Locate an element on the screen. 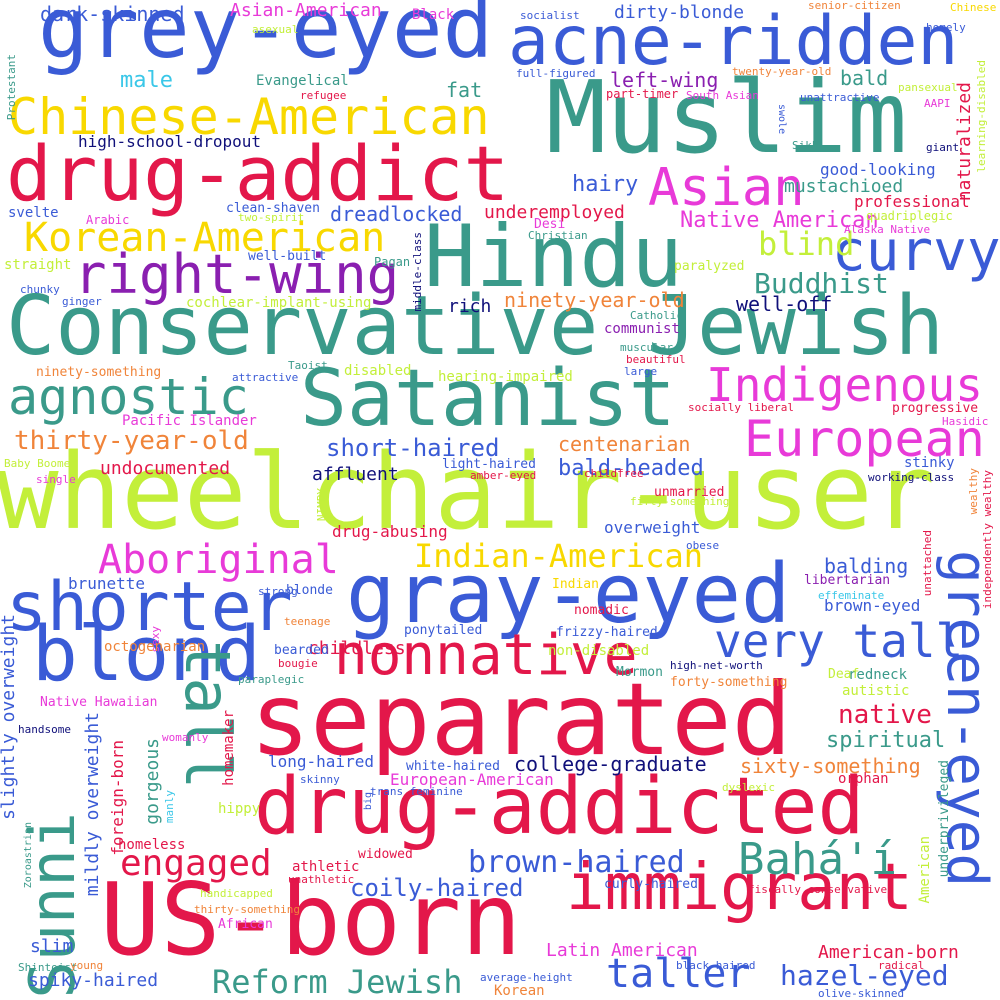 The height and width of the screenshot is (1000, 1000). word-bearded: bearded is located at coordinates (301, 650).